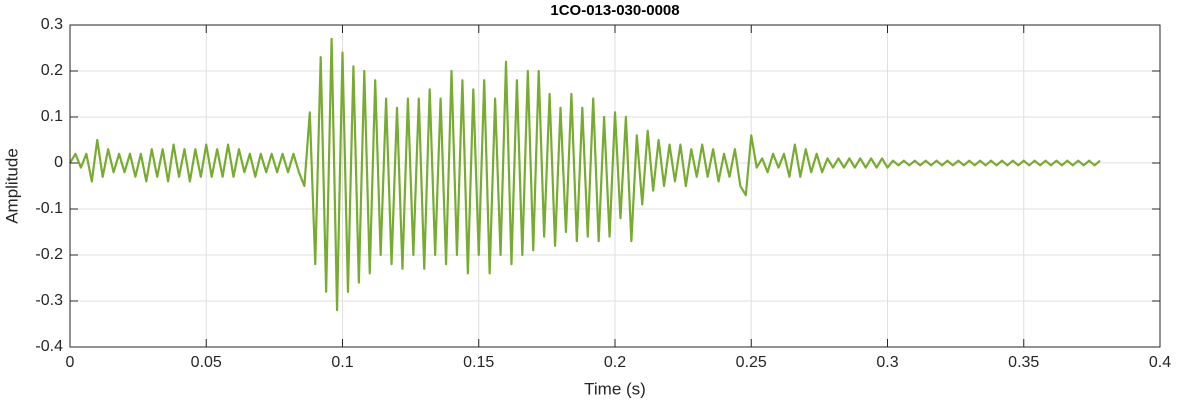  I want to click on x-tick-label: 0.25, so click(751, 362).